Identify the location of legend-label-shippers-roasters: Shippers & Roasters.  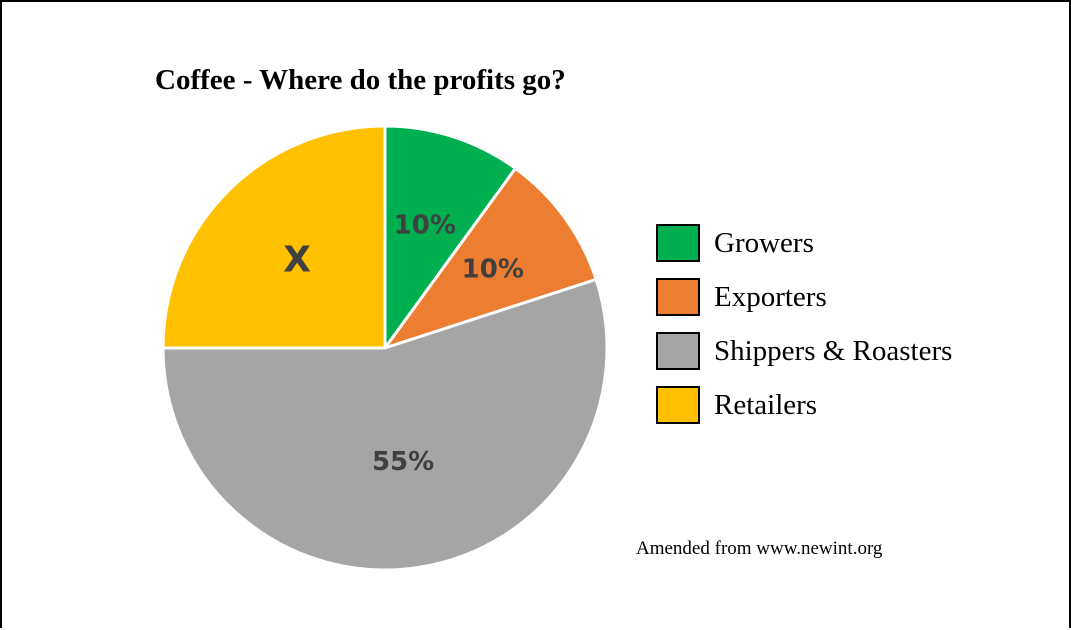
(833, 350).